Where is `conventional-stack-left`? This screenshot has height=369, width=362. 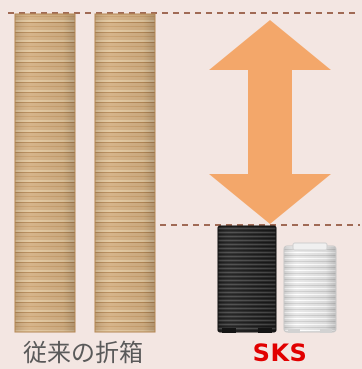
conventional-stack-left is located at coordinates (45, 173).